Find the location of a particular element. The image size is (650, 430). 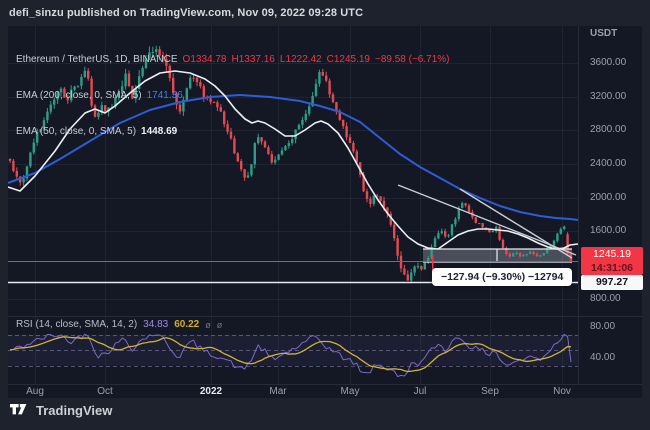

ema50-value: 1448.69 is located at coordinates (159, 131).